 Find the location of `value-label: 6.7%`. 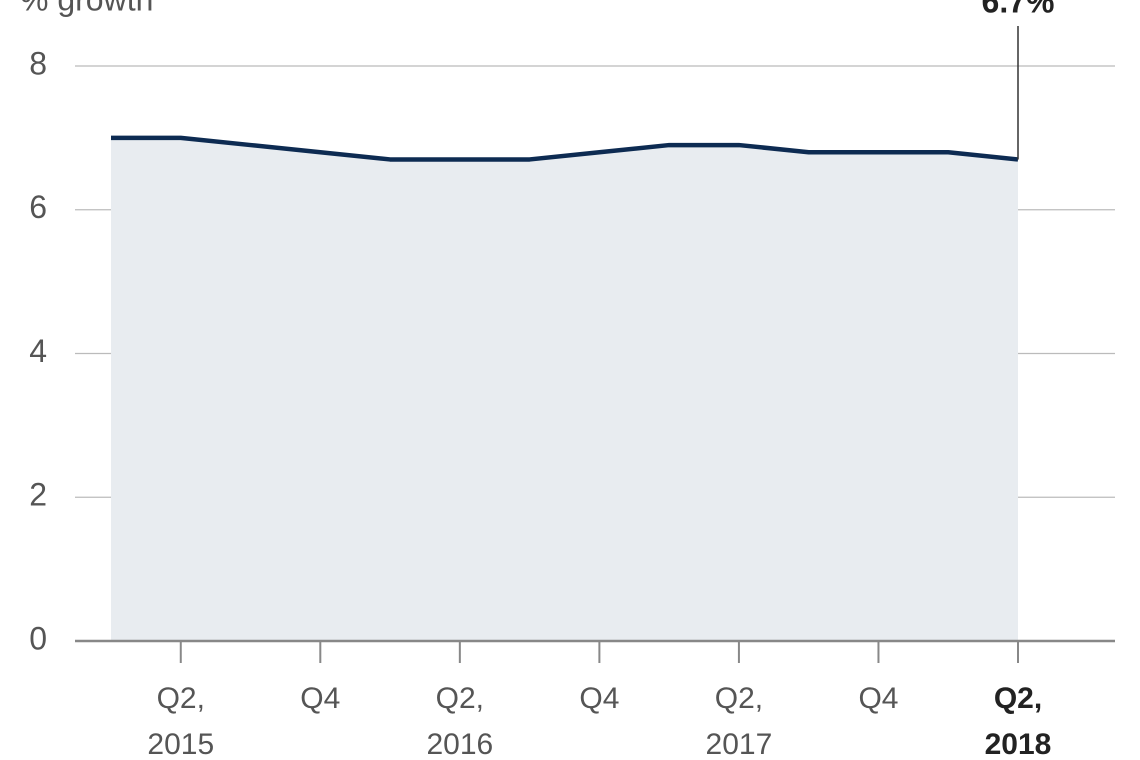

value-label: 6.7% is located at coordinates (1018, 9).